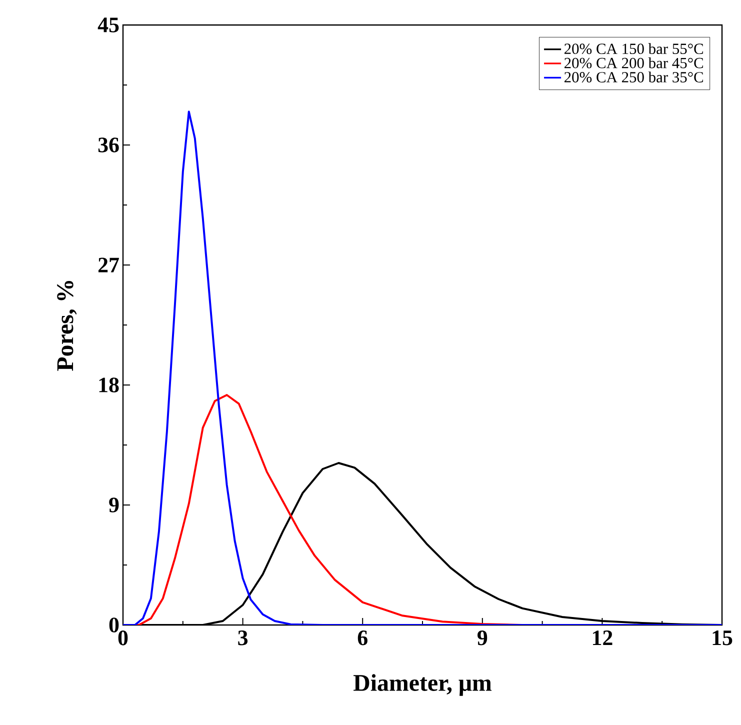 The image size is (741, 725). What do you see at coordinates (109, 385) in the screenshot?
I see `y-tick-label: 18` at bounding box center [109, 385].